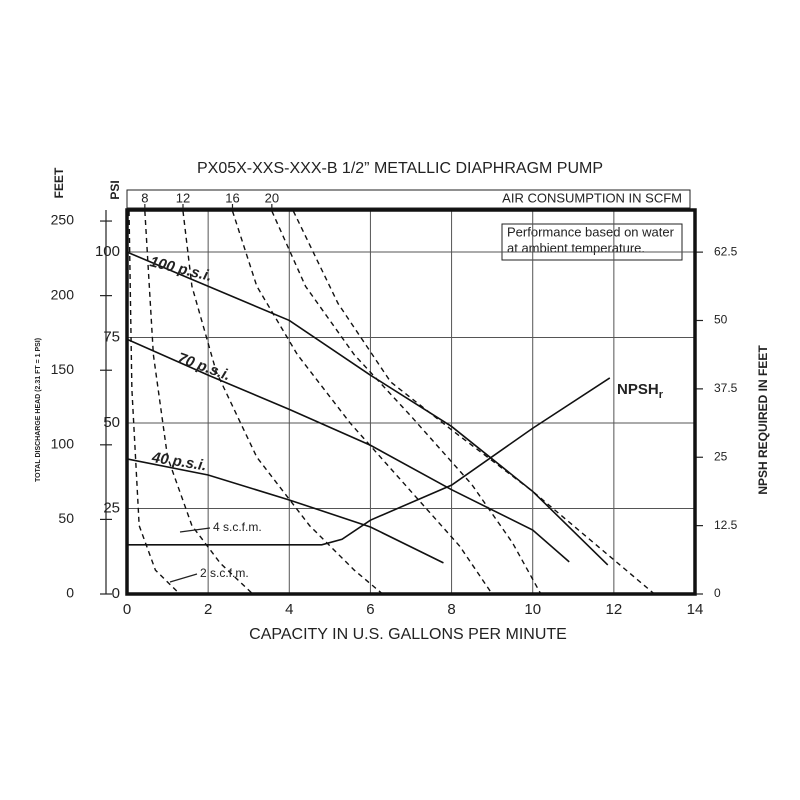  I want to click on feet-tick-label: 100, so click(63, 444).